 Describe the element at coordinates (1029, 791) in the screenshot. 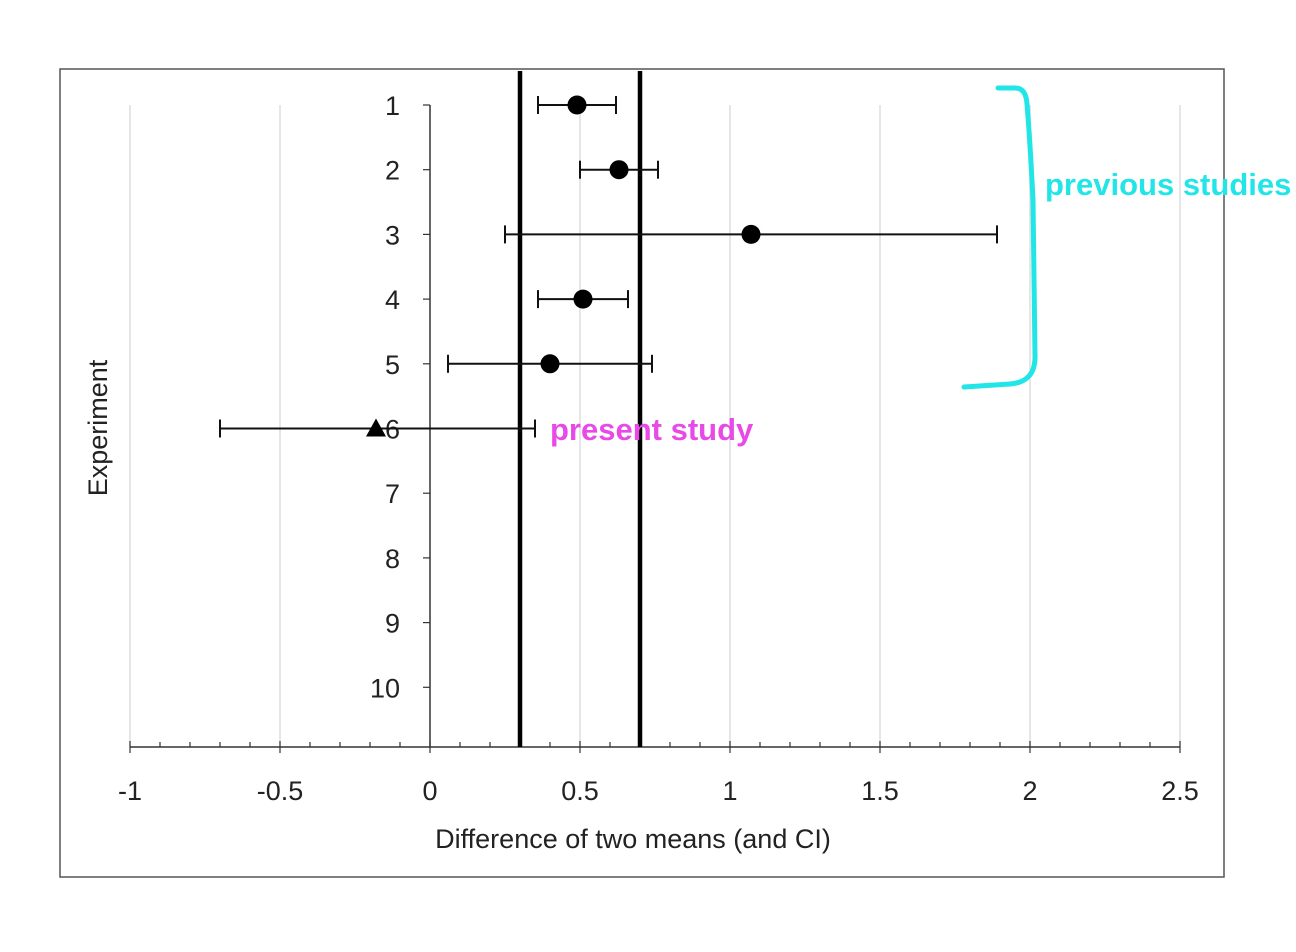

I see `x-tick-label: 2` at that location.